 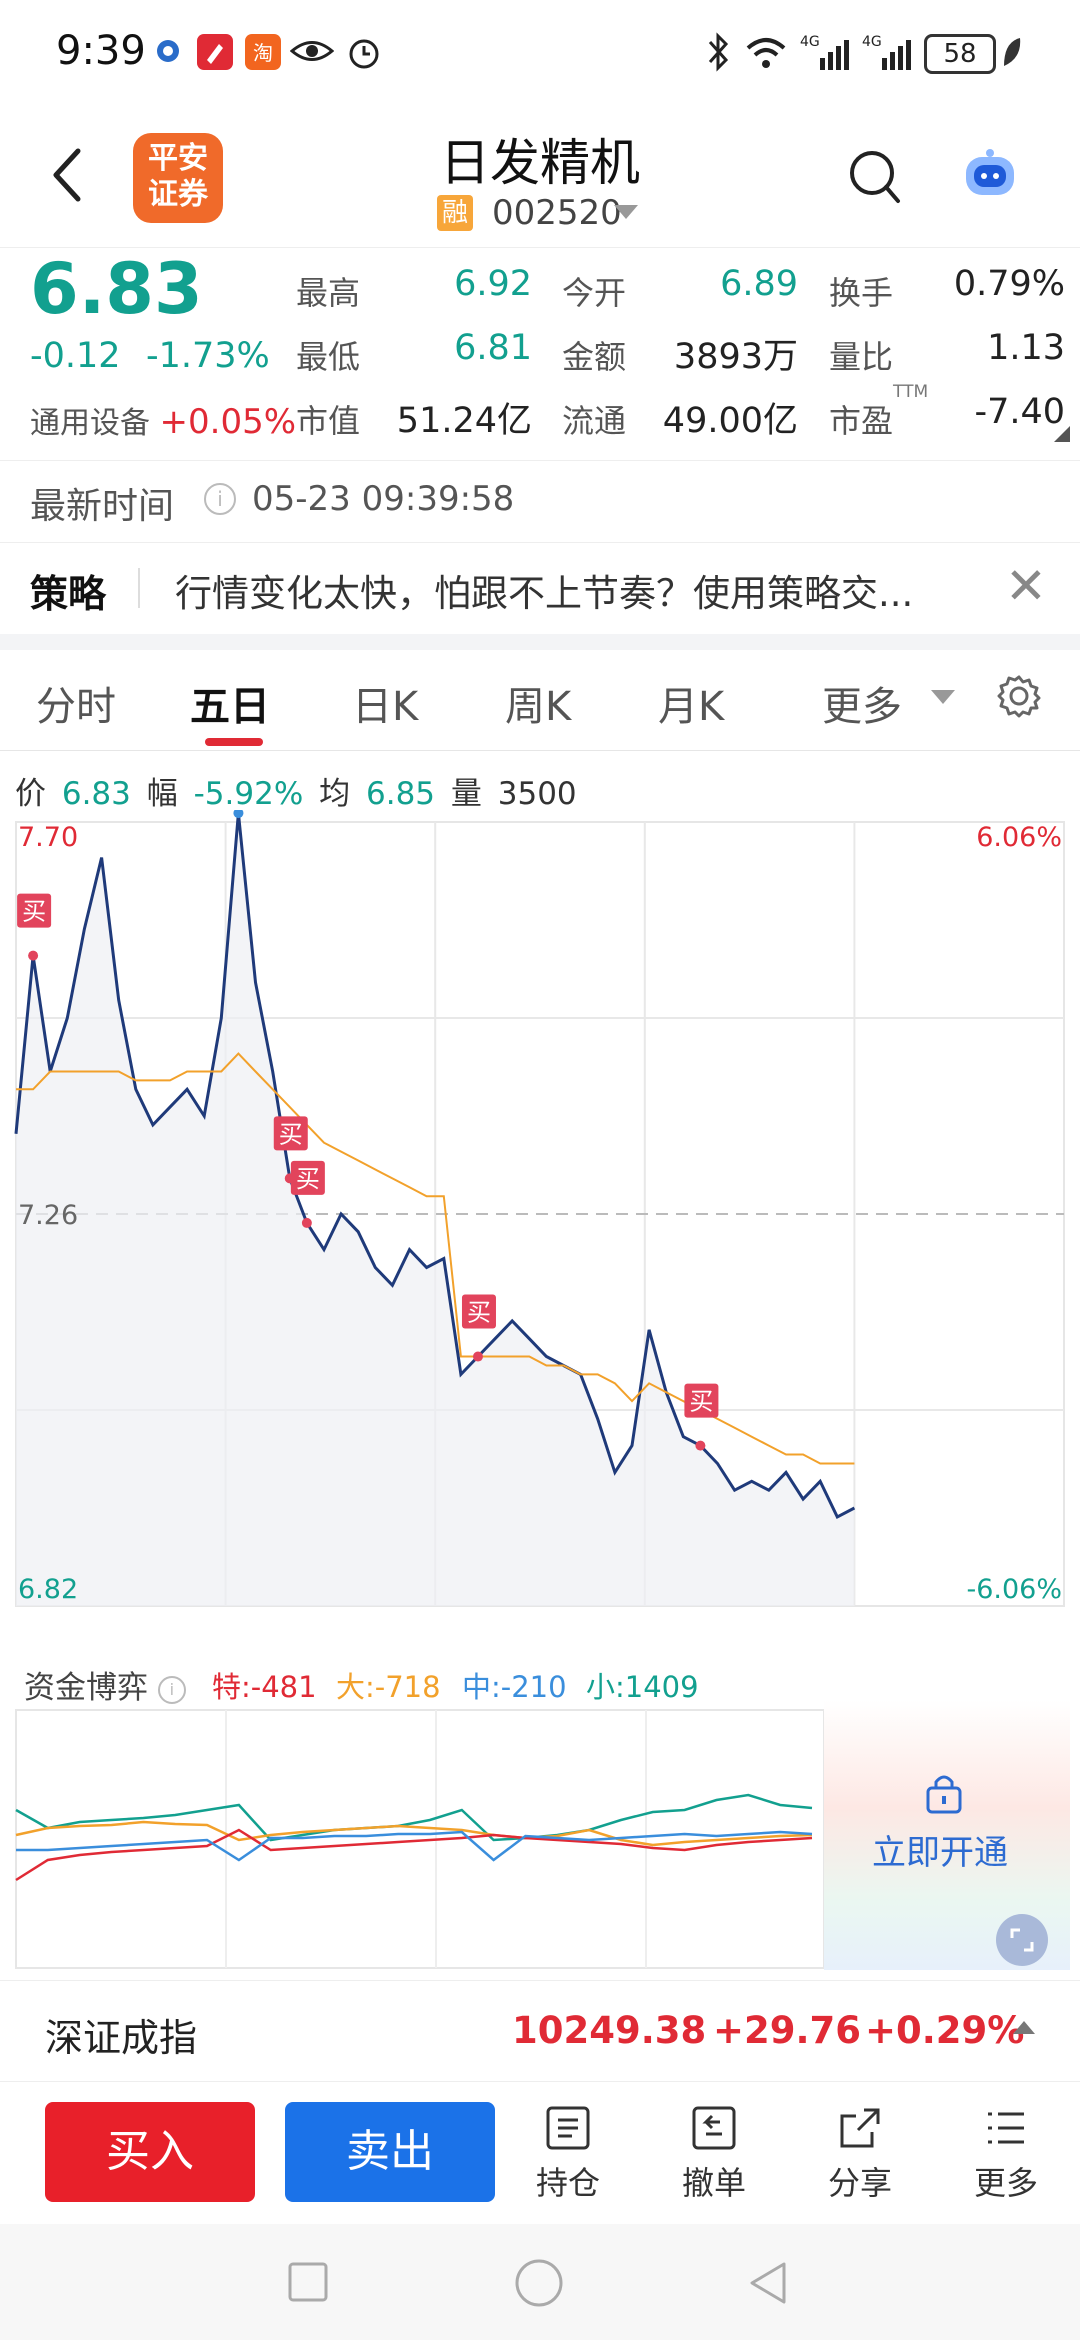 What do you see at coordinates (1024, 2027) in the screenshot?
I see `chevron-up-icon` at bounding box center [1024, 2027].